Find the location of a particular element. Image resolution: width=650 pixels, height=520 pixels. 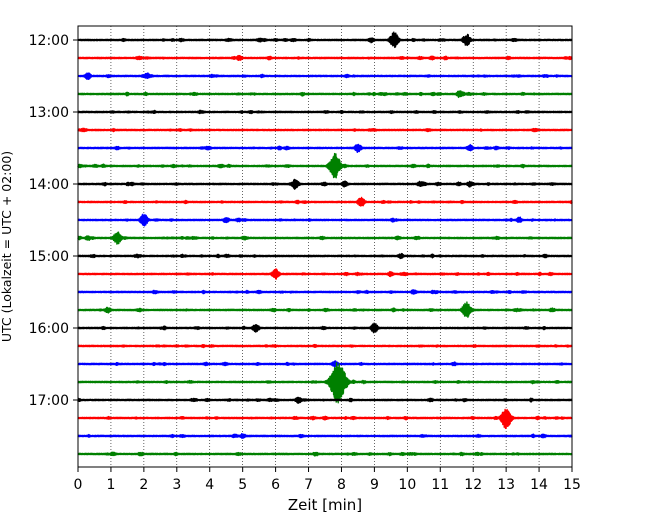

x-tick-label: 2 is located at coordinates (143, 485).